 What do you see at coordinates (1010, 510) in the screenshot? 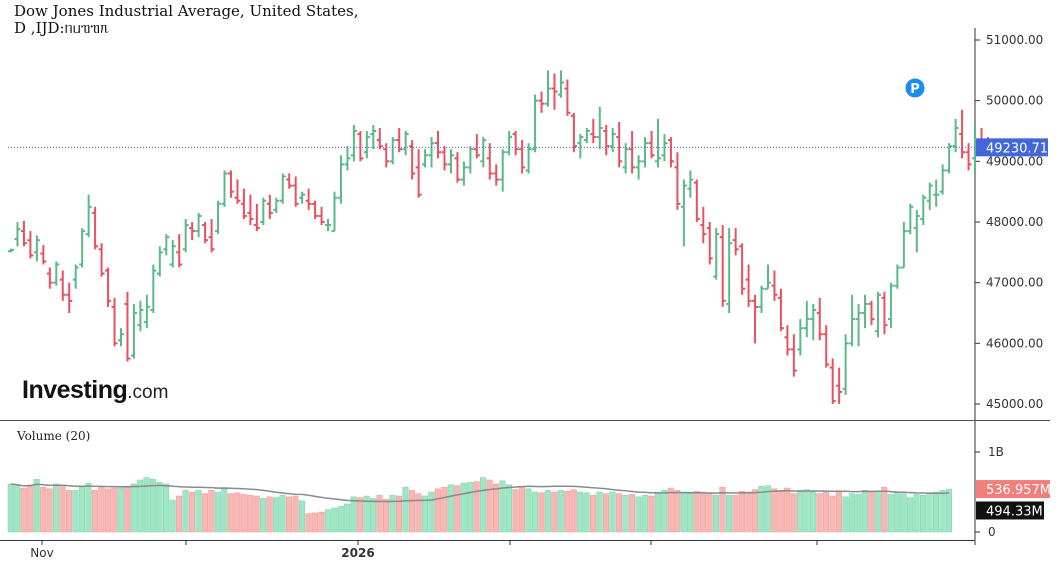
I see `volume-ma-badge` at bounding box center [1010, 510].